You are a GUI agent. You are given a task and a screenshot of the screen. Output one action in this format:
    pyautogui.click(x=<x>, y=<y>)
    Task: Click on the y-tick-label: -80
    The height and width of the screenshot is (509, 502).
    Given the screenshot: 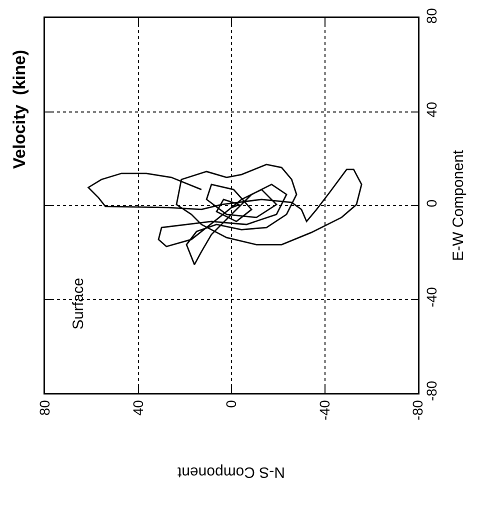 What is the action you would take?
    pyautogui.click(x=431, y=391)
    